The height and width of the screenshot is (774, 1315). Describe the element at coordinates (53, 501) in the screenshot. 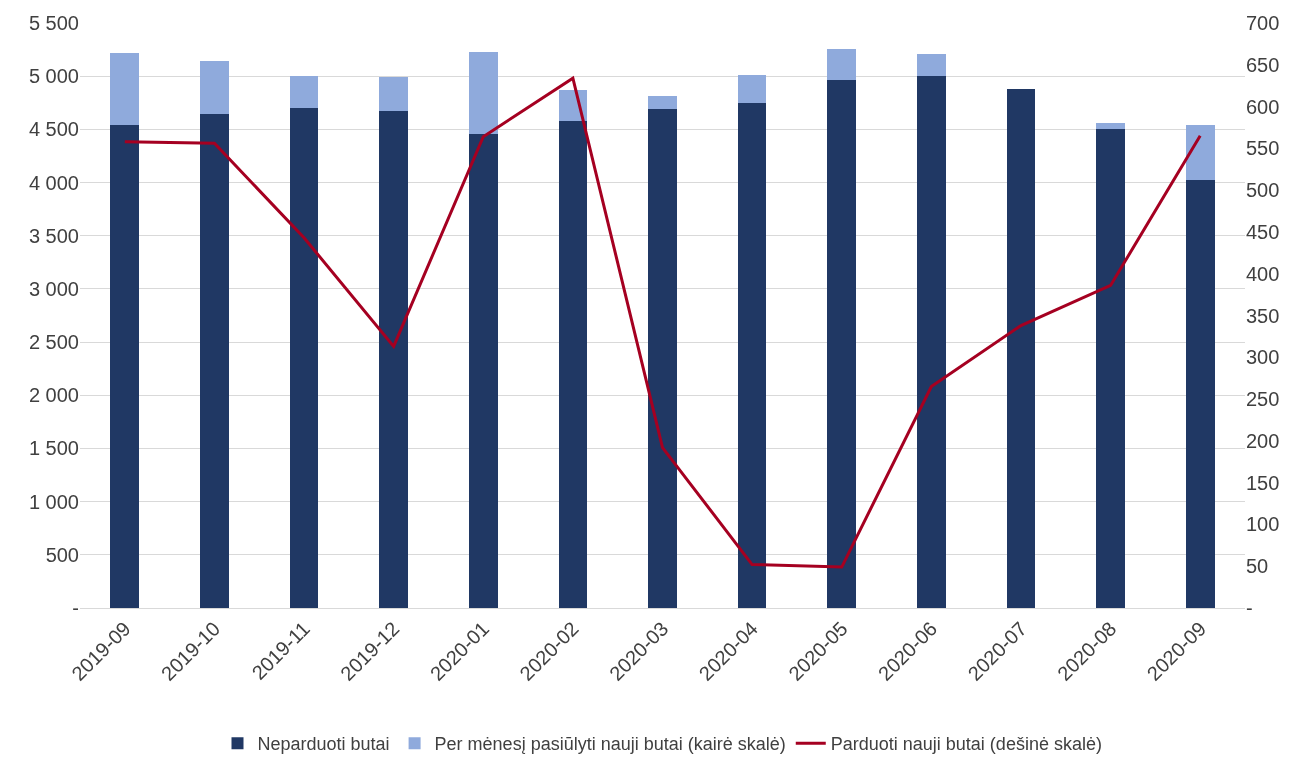

I see `y-tick-label: 1 000` at that location.